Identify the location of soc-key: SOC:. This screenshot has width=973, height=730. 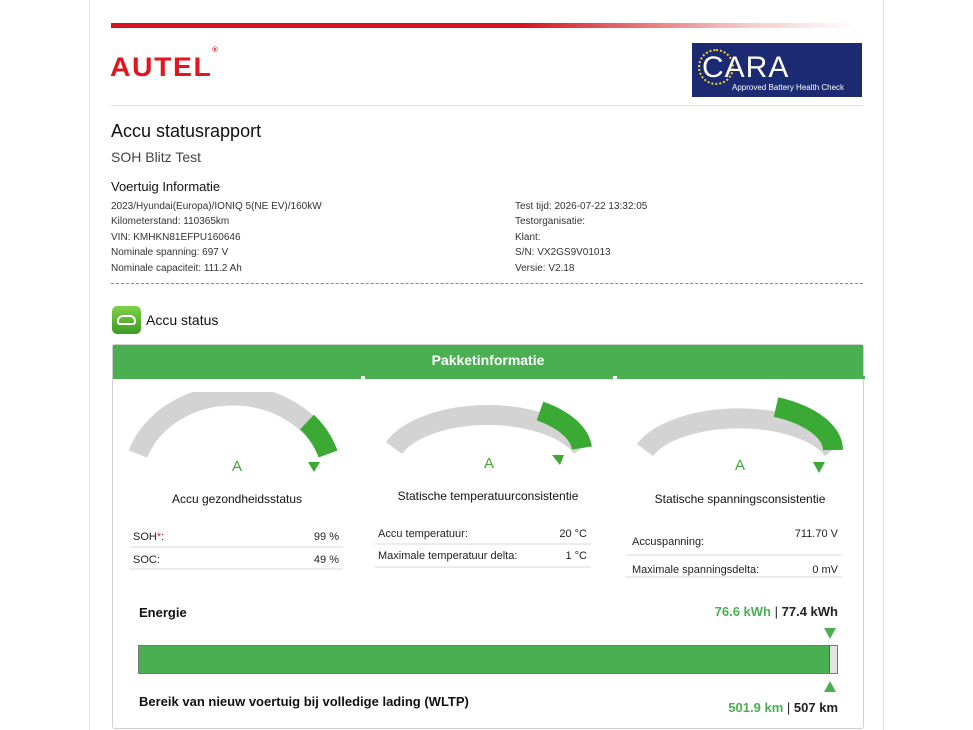
(146, 560).